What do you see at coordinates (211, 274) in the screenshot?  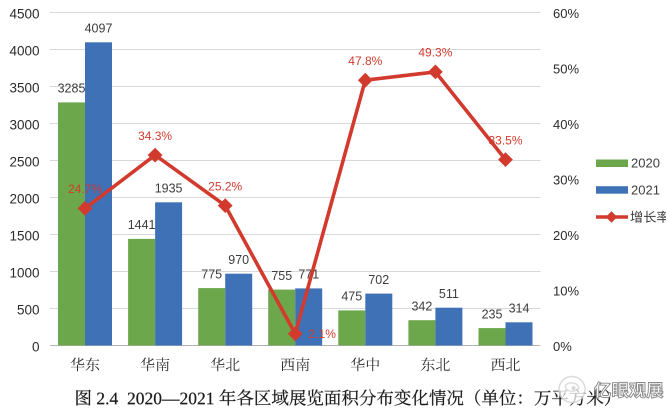 I see `svg-text: 775` at bounding box center [211, 274].